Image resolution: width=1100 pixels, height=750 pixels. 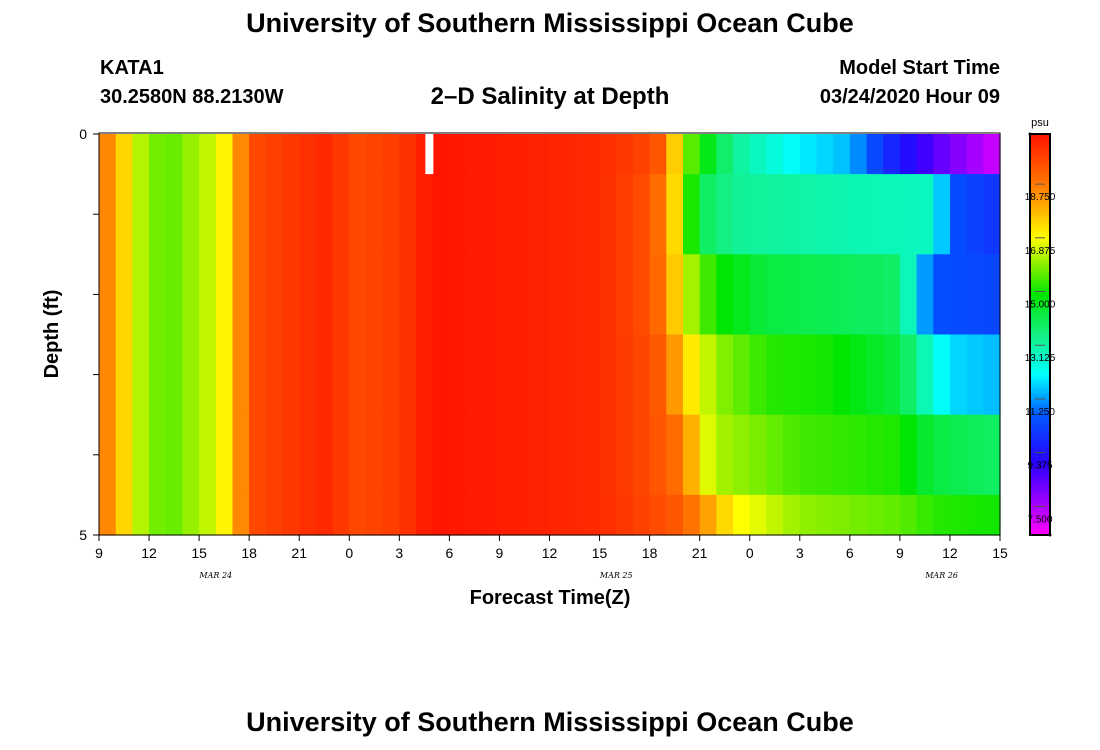 What do you see at coordinates (525, 455) in the screenshot?
I see `heatmap-cell-layer4-hour25` at bounding box center [525, 455].